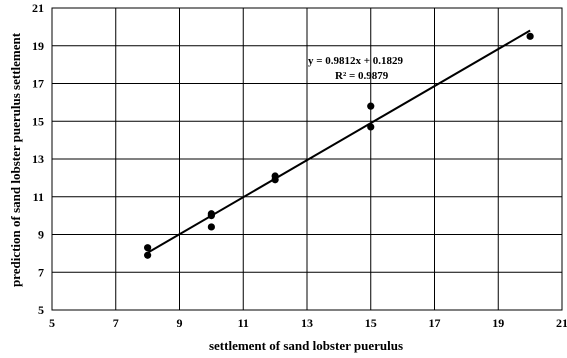  Describe the element at coordinates (362, 76) in the screenshot. I see `r-squared-label: R² = 0.9879` at that location.